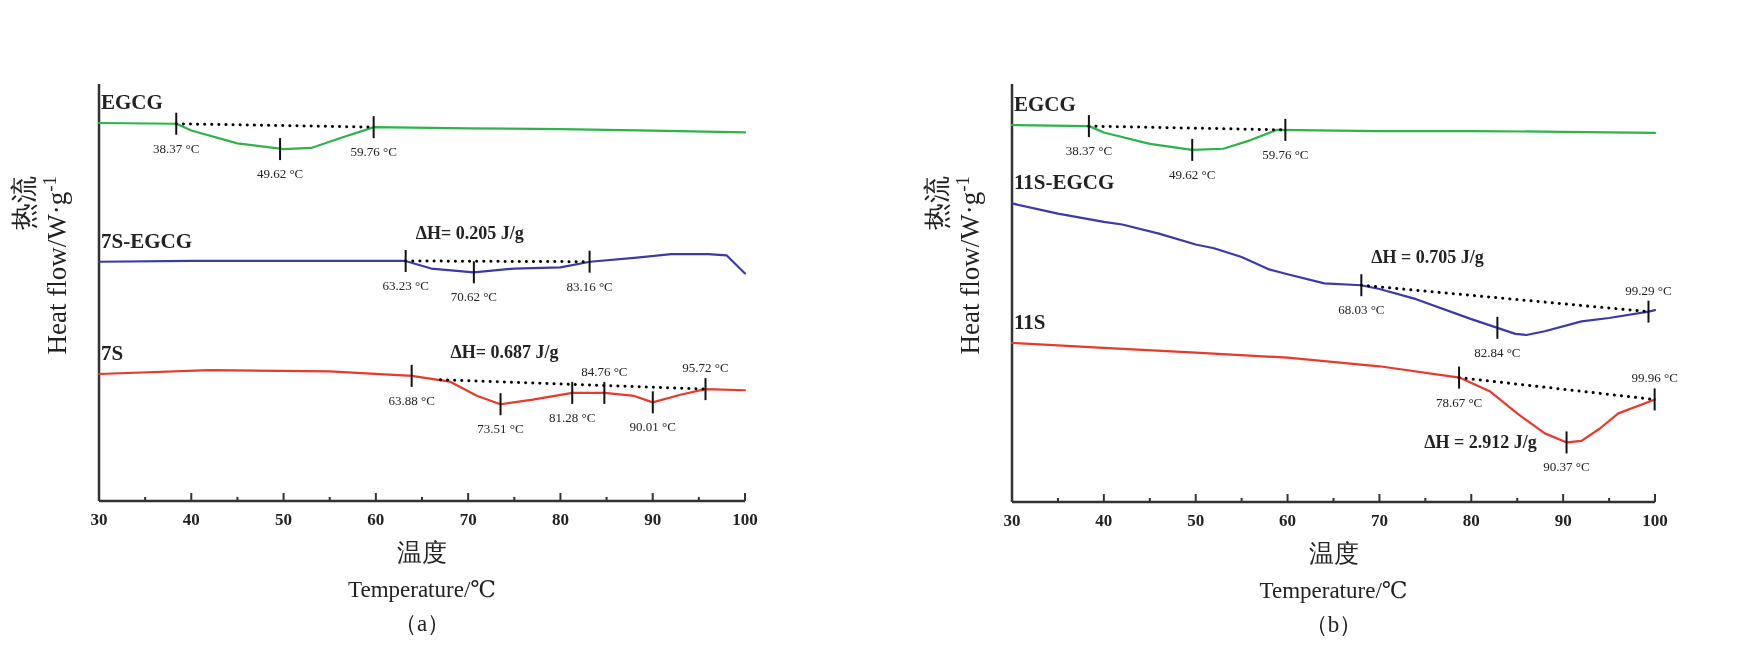 Image resolution: width=1763 pixels, height=665 pixels. Describe the element at coordinates (504, 351) in the screenshot. I see `annotation: ΔH= 0.687 J/g` at that location.